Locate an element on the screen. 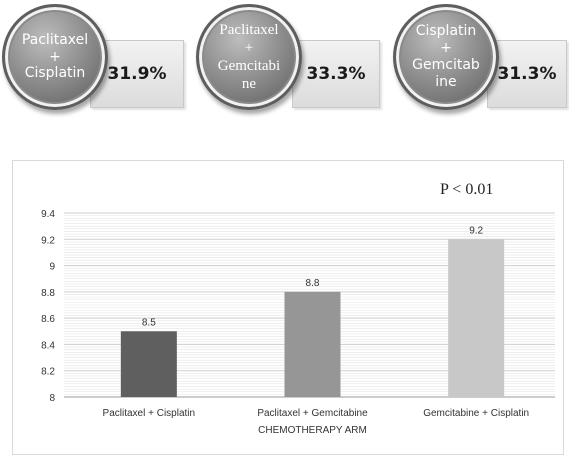 This screenshot has width=569, height=459. y-tick-label: 8.8 is located at coordinates (48, 293).